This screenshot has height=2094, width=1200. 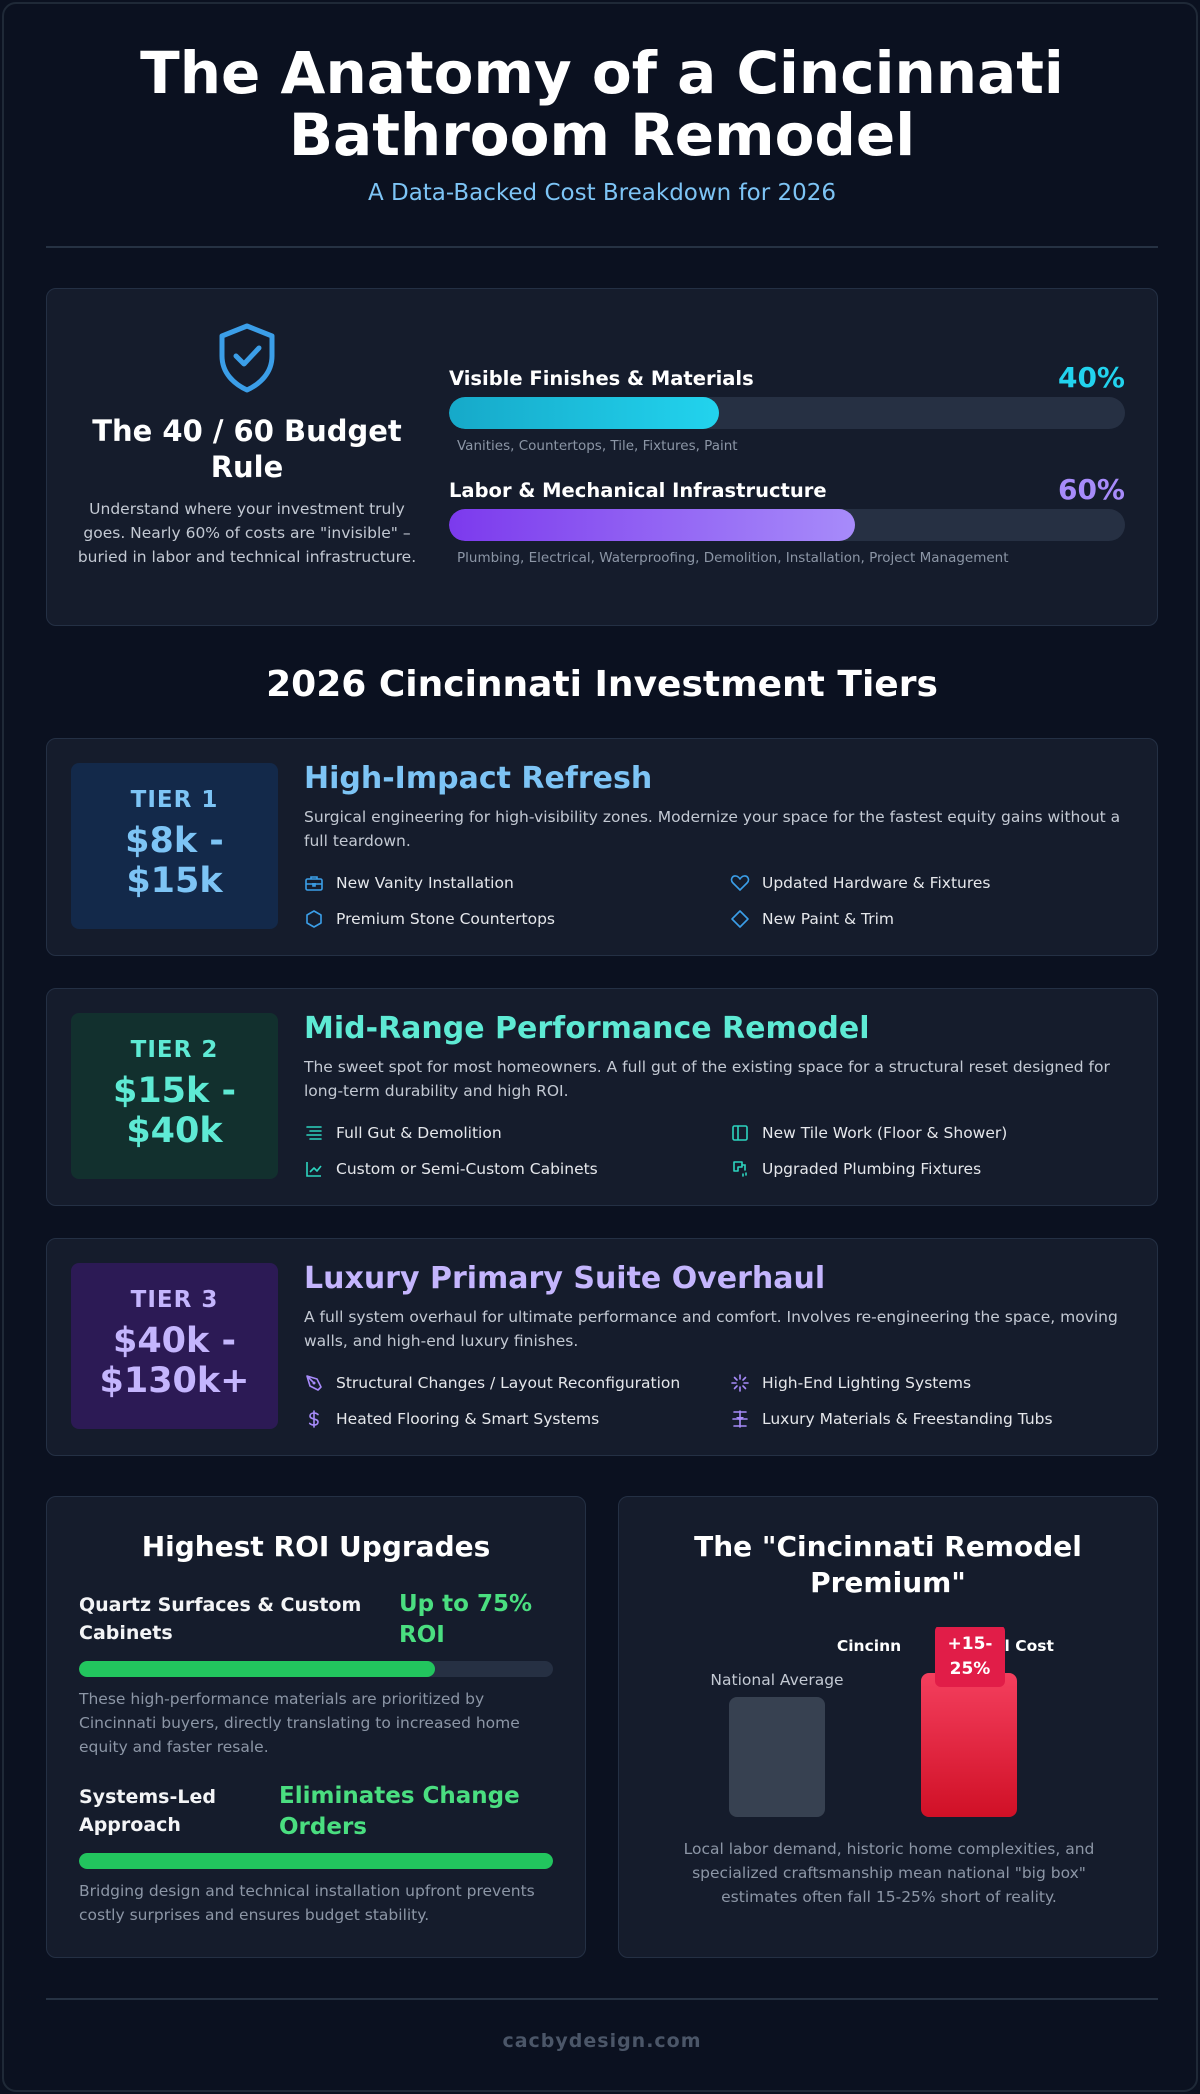 I want to click on tier-feature: Full Gut & Demolition, so click(x=403, y=1133).